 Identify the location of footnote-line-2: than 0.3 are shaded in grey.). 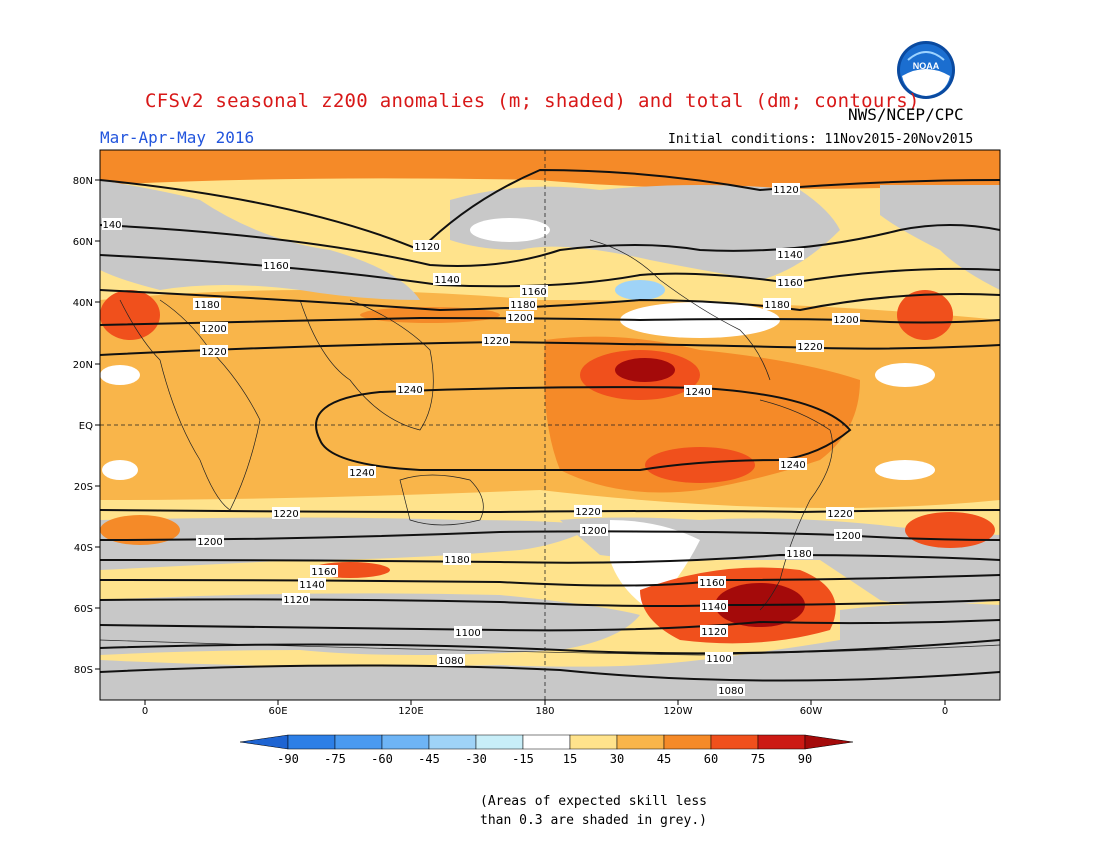
(593, 820).